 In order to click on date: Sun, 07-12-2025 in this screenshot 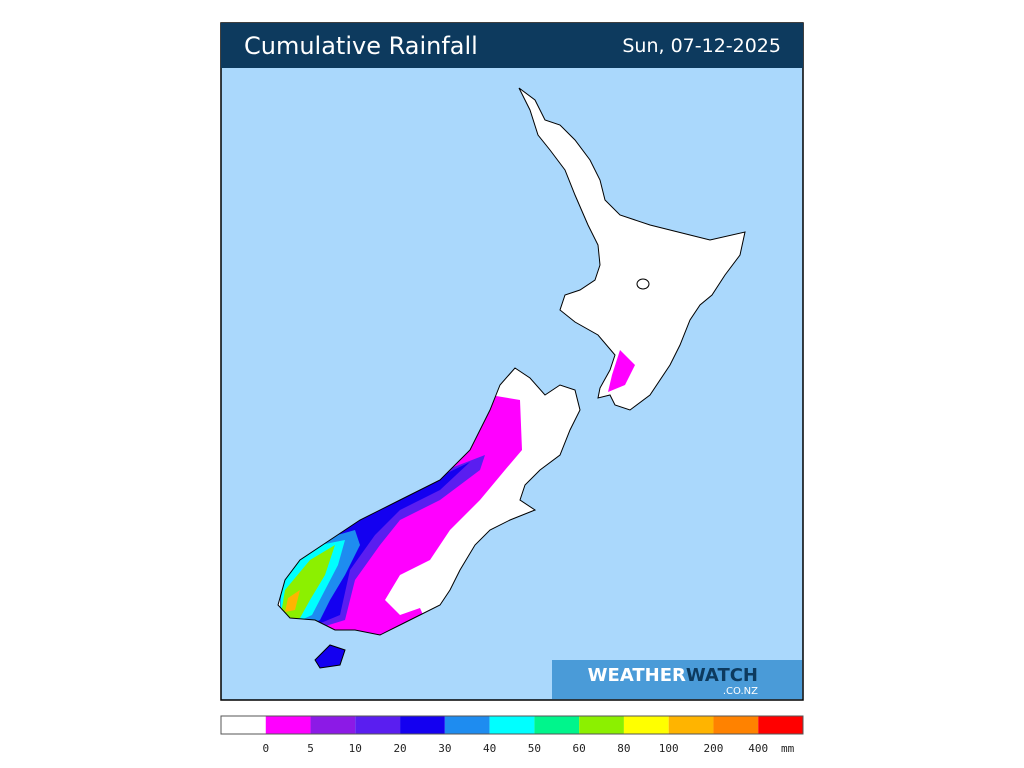, I will do `click(701, 46)`.